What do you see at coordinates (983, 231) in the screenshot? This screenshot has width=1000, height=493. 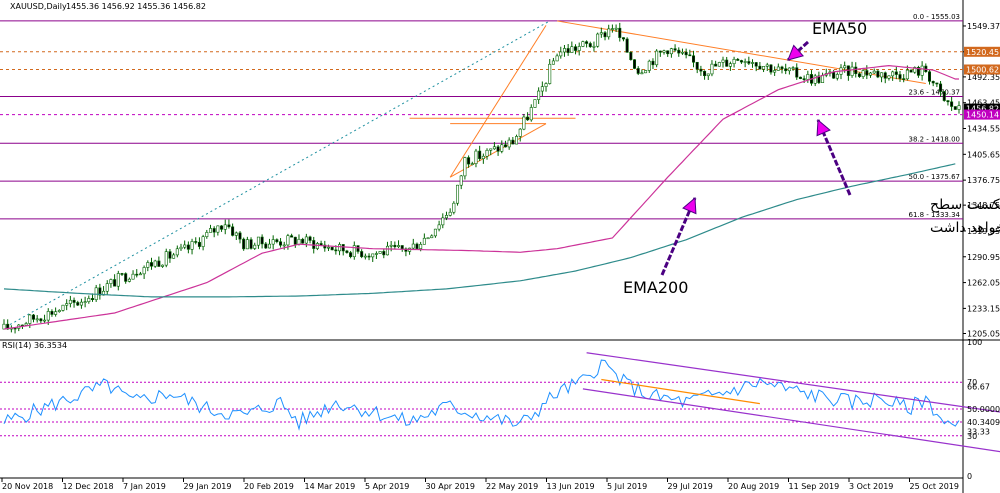 I see `price-tick-label: 1319.85` at bounding box center [983, 231].